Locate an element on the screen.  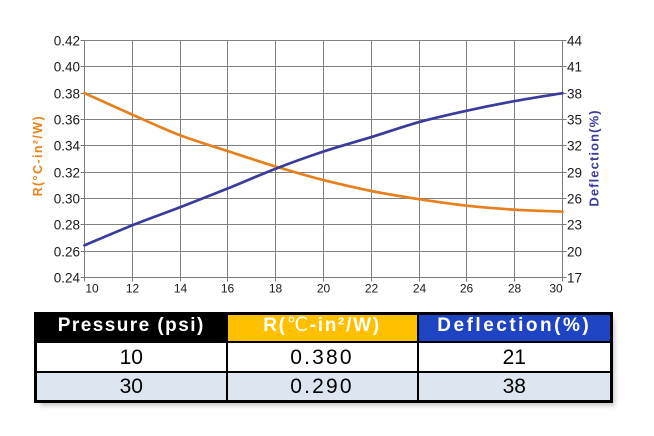
svg-text: 23 is located at coordinates (574, 225).